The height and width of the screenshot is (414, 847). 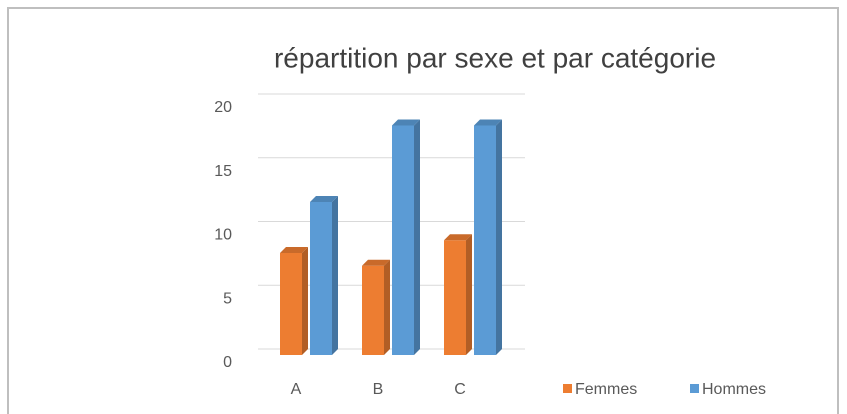 I want to click on legend-label: Hommes, so click(x=734, y=389).